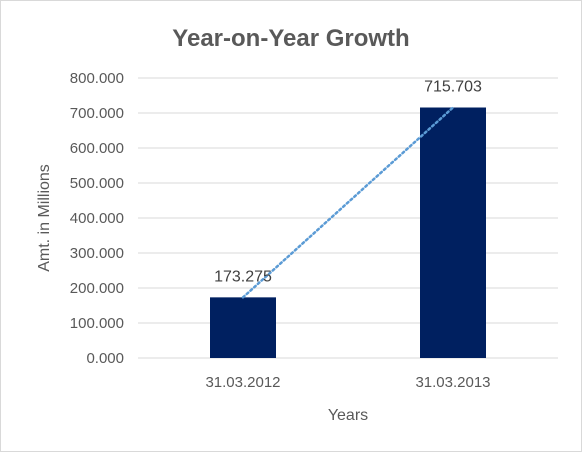 This screenshot has width=582, height=456. What do you see at coordinates (97, 148) in the screenshot?
I see `y-tick-label: 600.000` at bounding box center [97, 148].